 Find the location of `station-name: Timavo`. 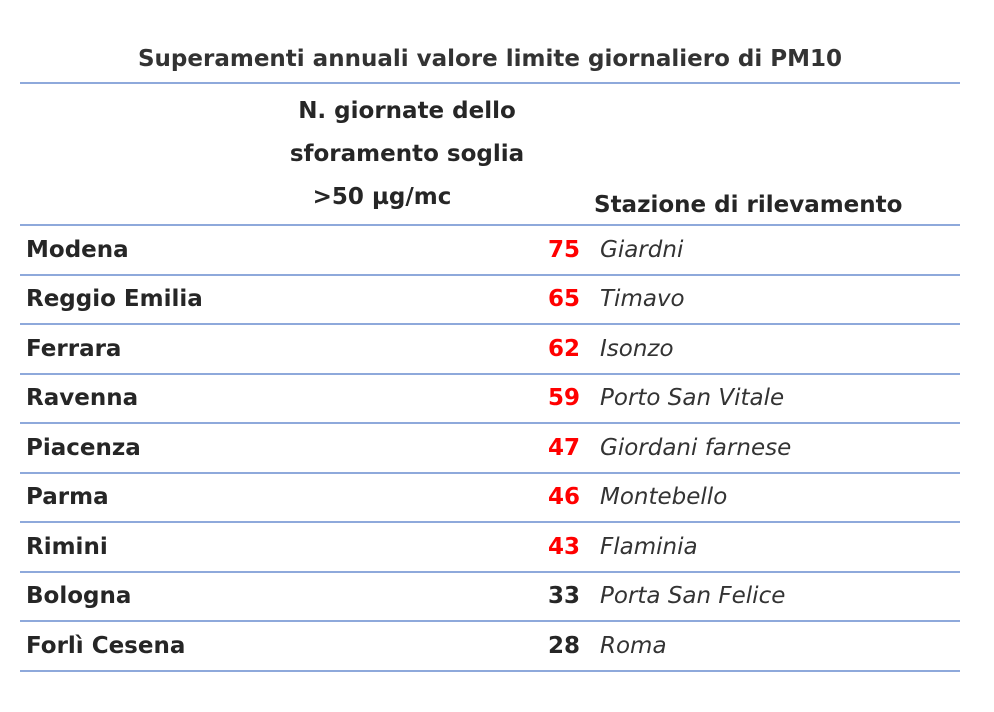

station-name: Timavo is located at coordinates (642, 299).